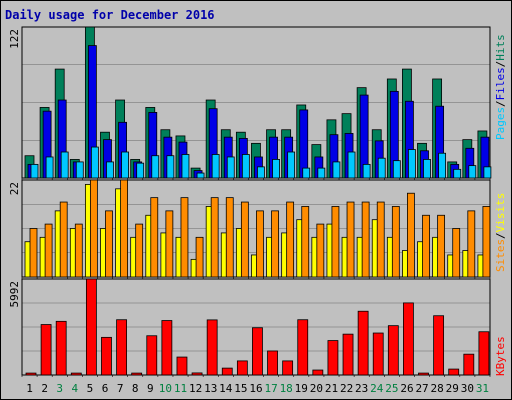 This screenshot has width=512, height=400. I want to click on bot-legend-kbytes: KBytes, so click(500, 356).